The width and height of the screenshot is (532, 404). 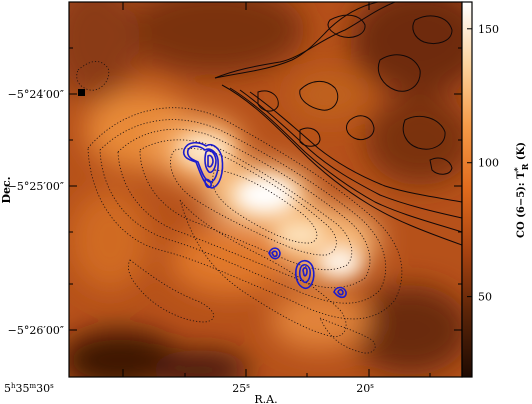 I want to click on y-tick-label-3: −5°26′00″, so click(x=36, y=330).